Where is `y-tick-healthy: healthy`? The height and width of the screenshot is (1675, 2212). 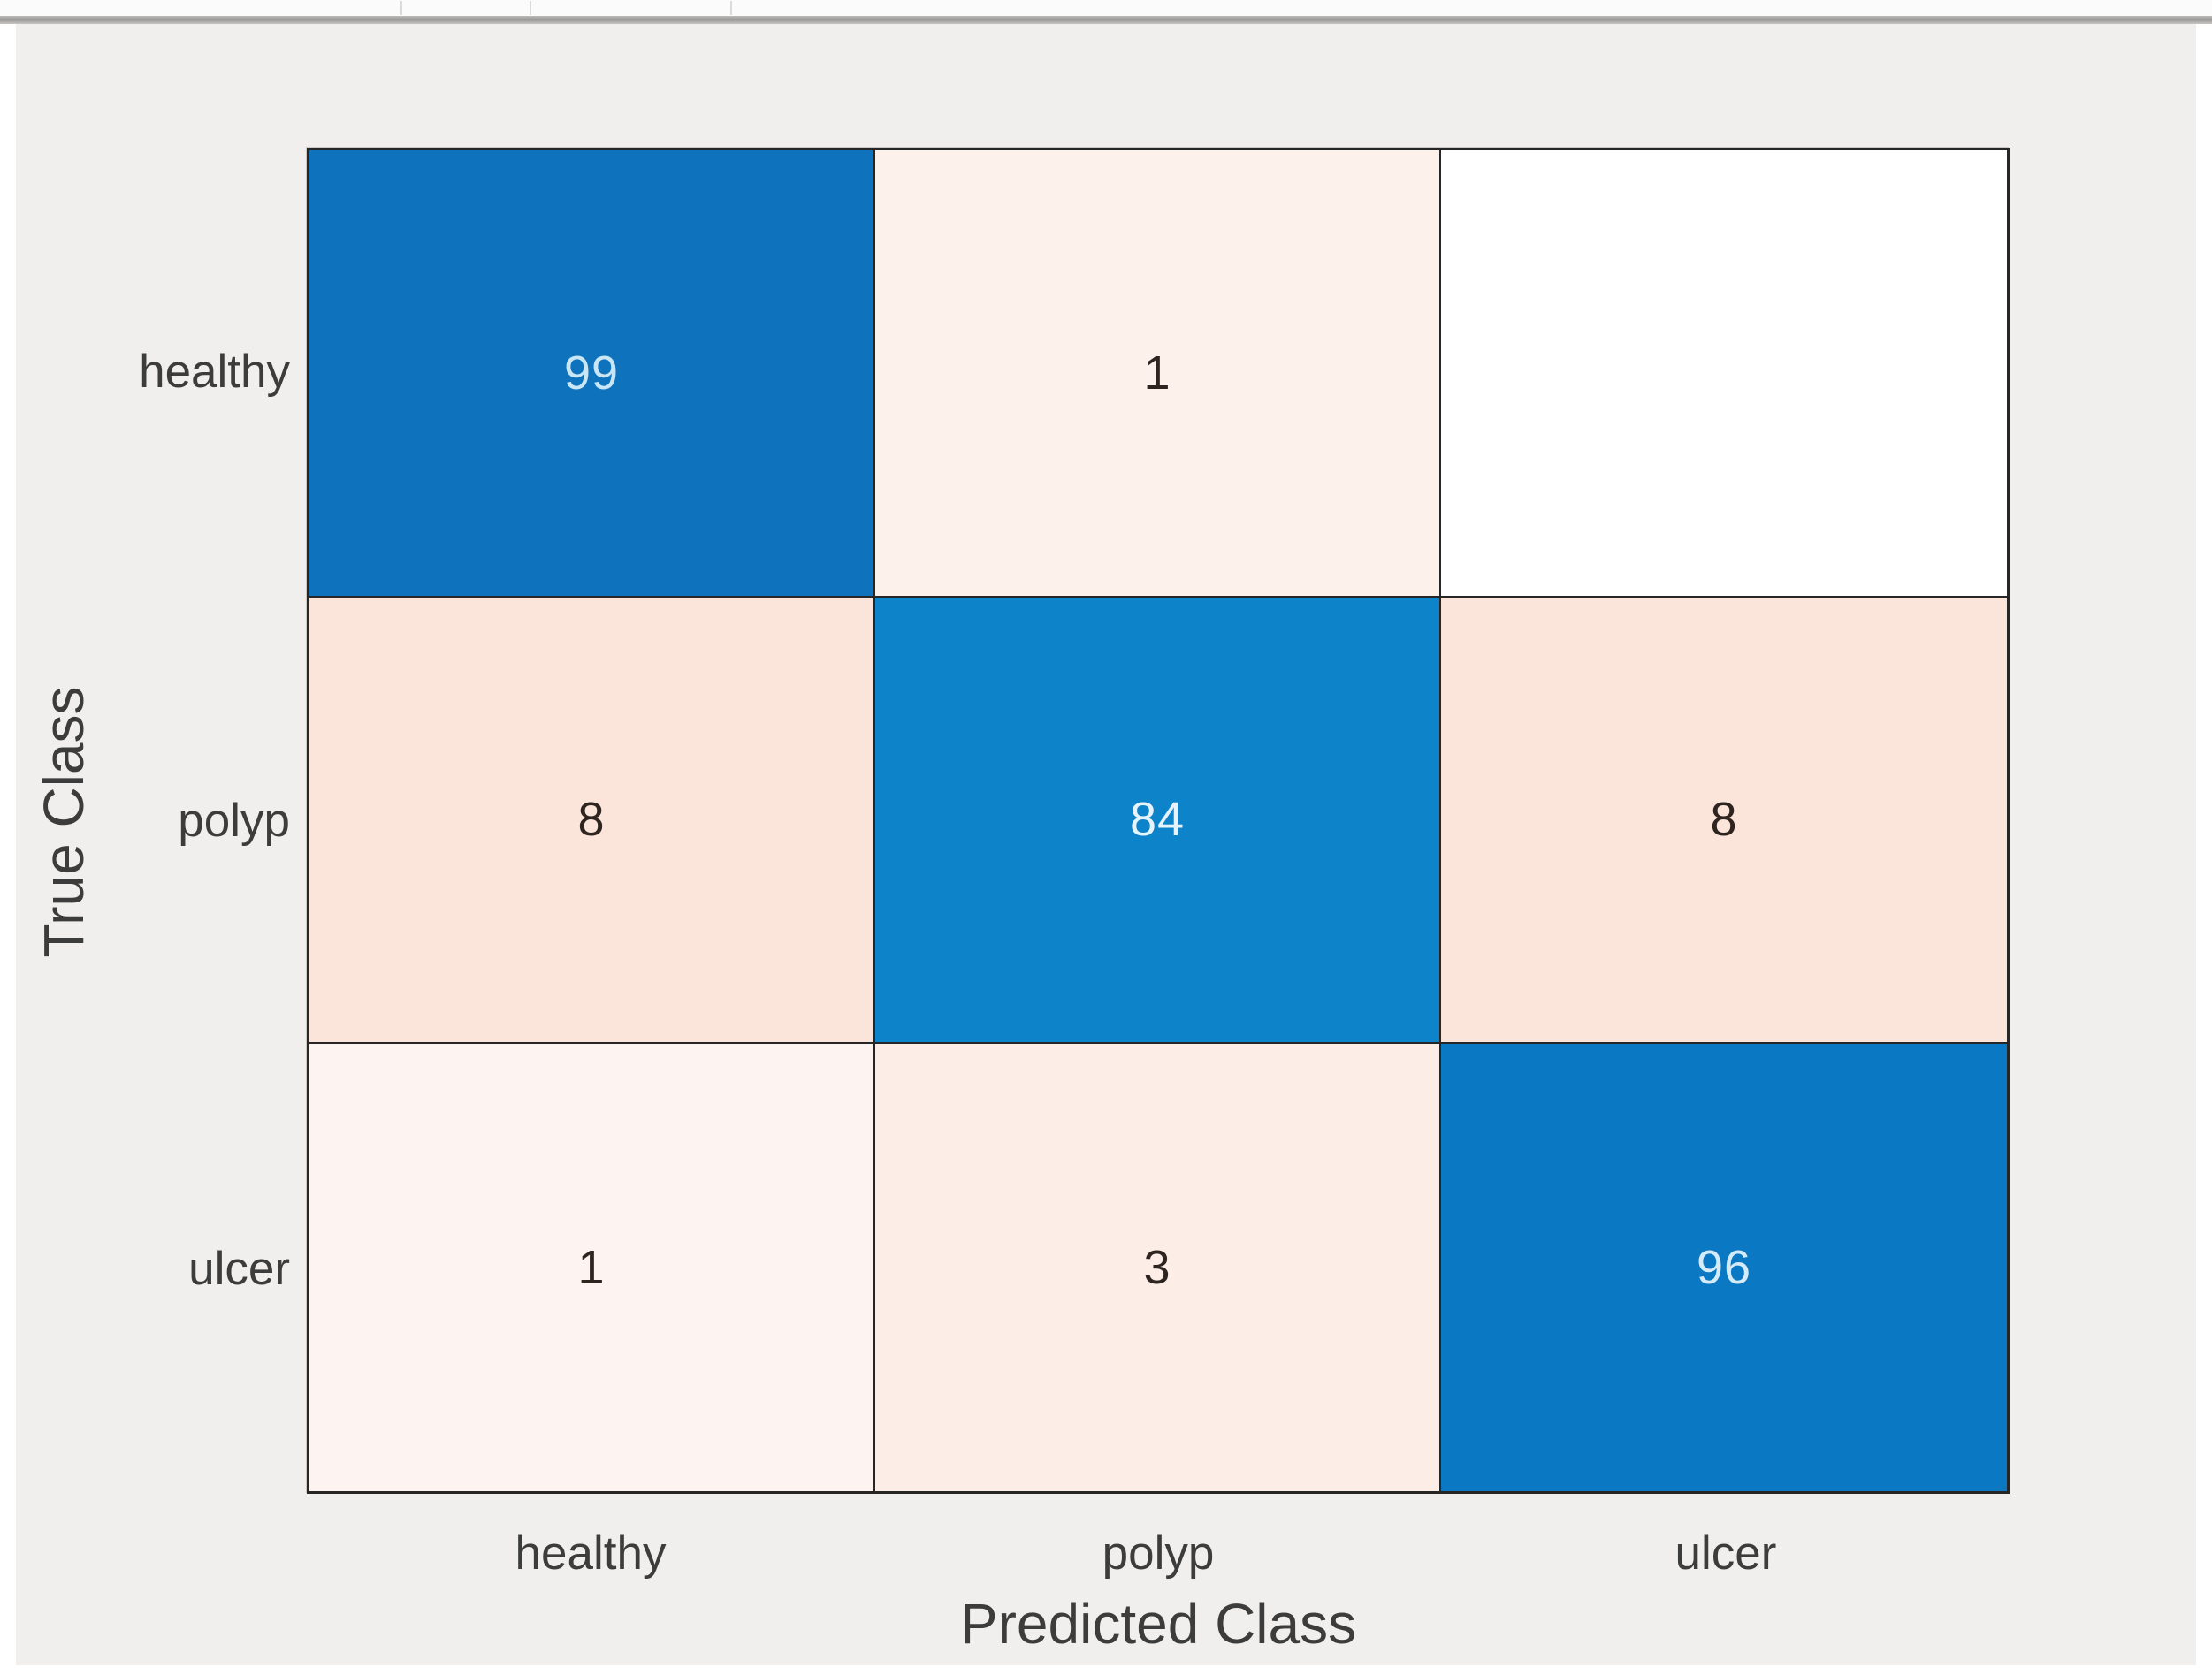 y-tick-healthy: healthy is located at coordinates (214, 372).